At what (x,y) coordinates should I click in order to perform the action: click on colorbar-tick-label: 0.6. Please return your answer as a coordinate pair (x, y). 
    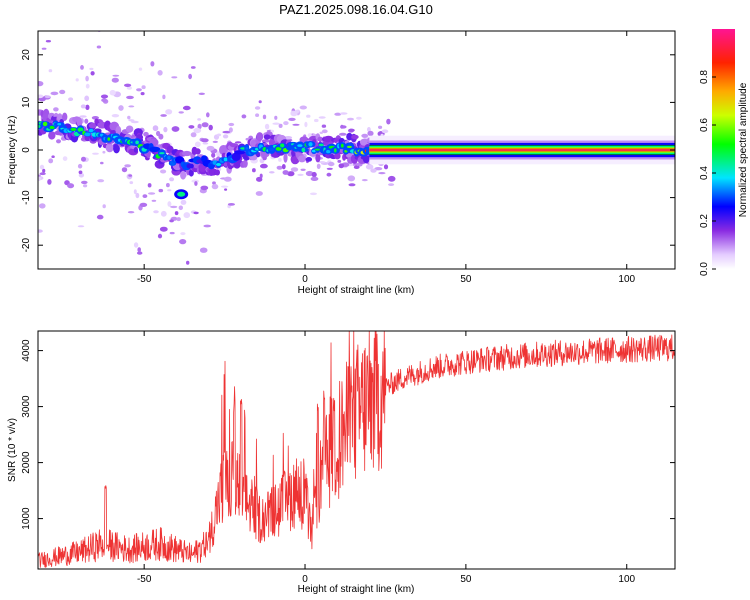
    Looking at the image, I should click on (704, 125).